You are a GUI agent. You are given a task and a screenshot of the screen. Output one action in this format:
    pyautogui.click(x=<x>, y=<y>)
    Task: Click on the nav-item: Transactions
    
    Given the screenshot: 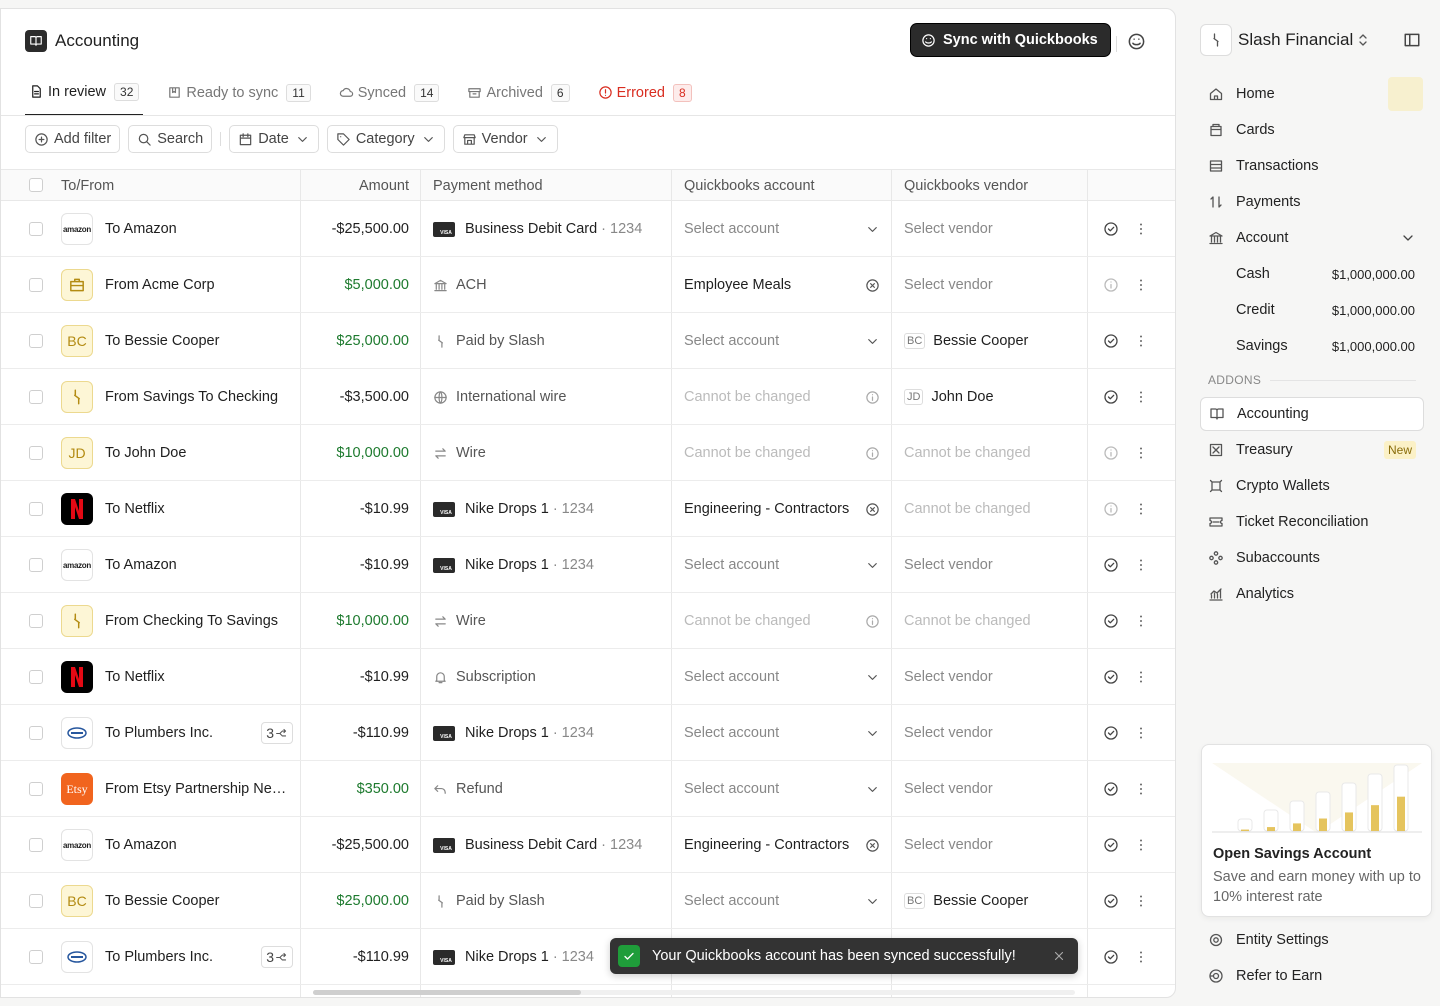 What is the action you would take?
    pyautogui.click(x=1312, y=166)
    